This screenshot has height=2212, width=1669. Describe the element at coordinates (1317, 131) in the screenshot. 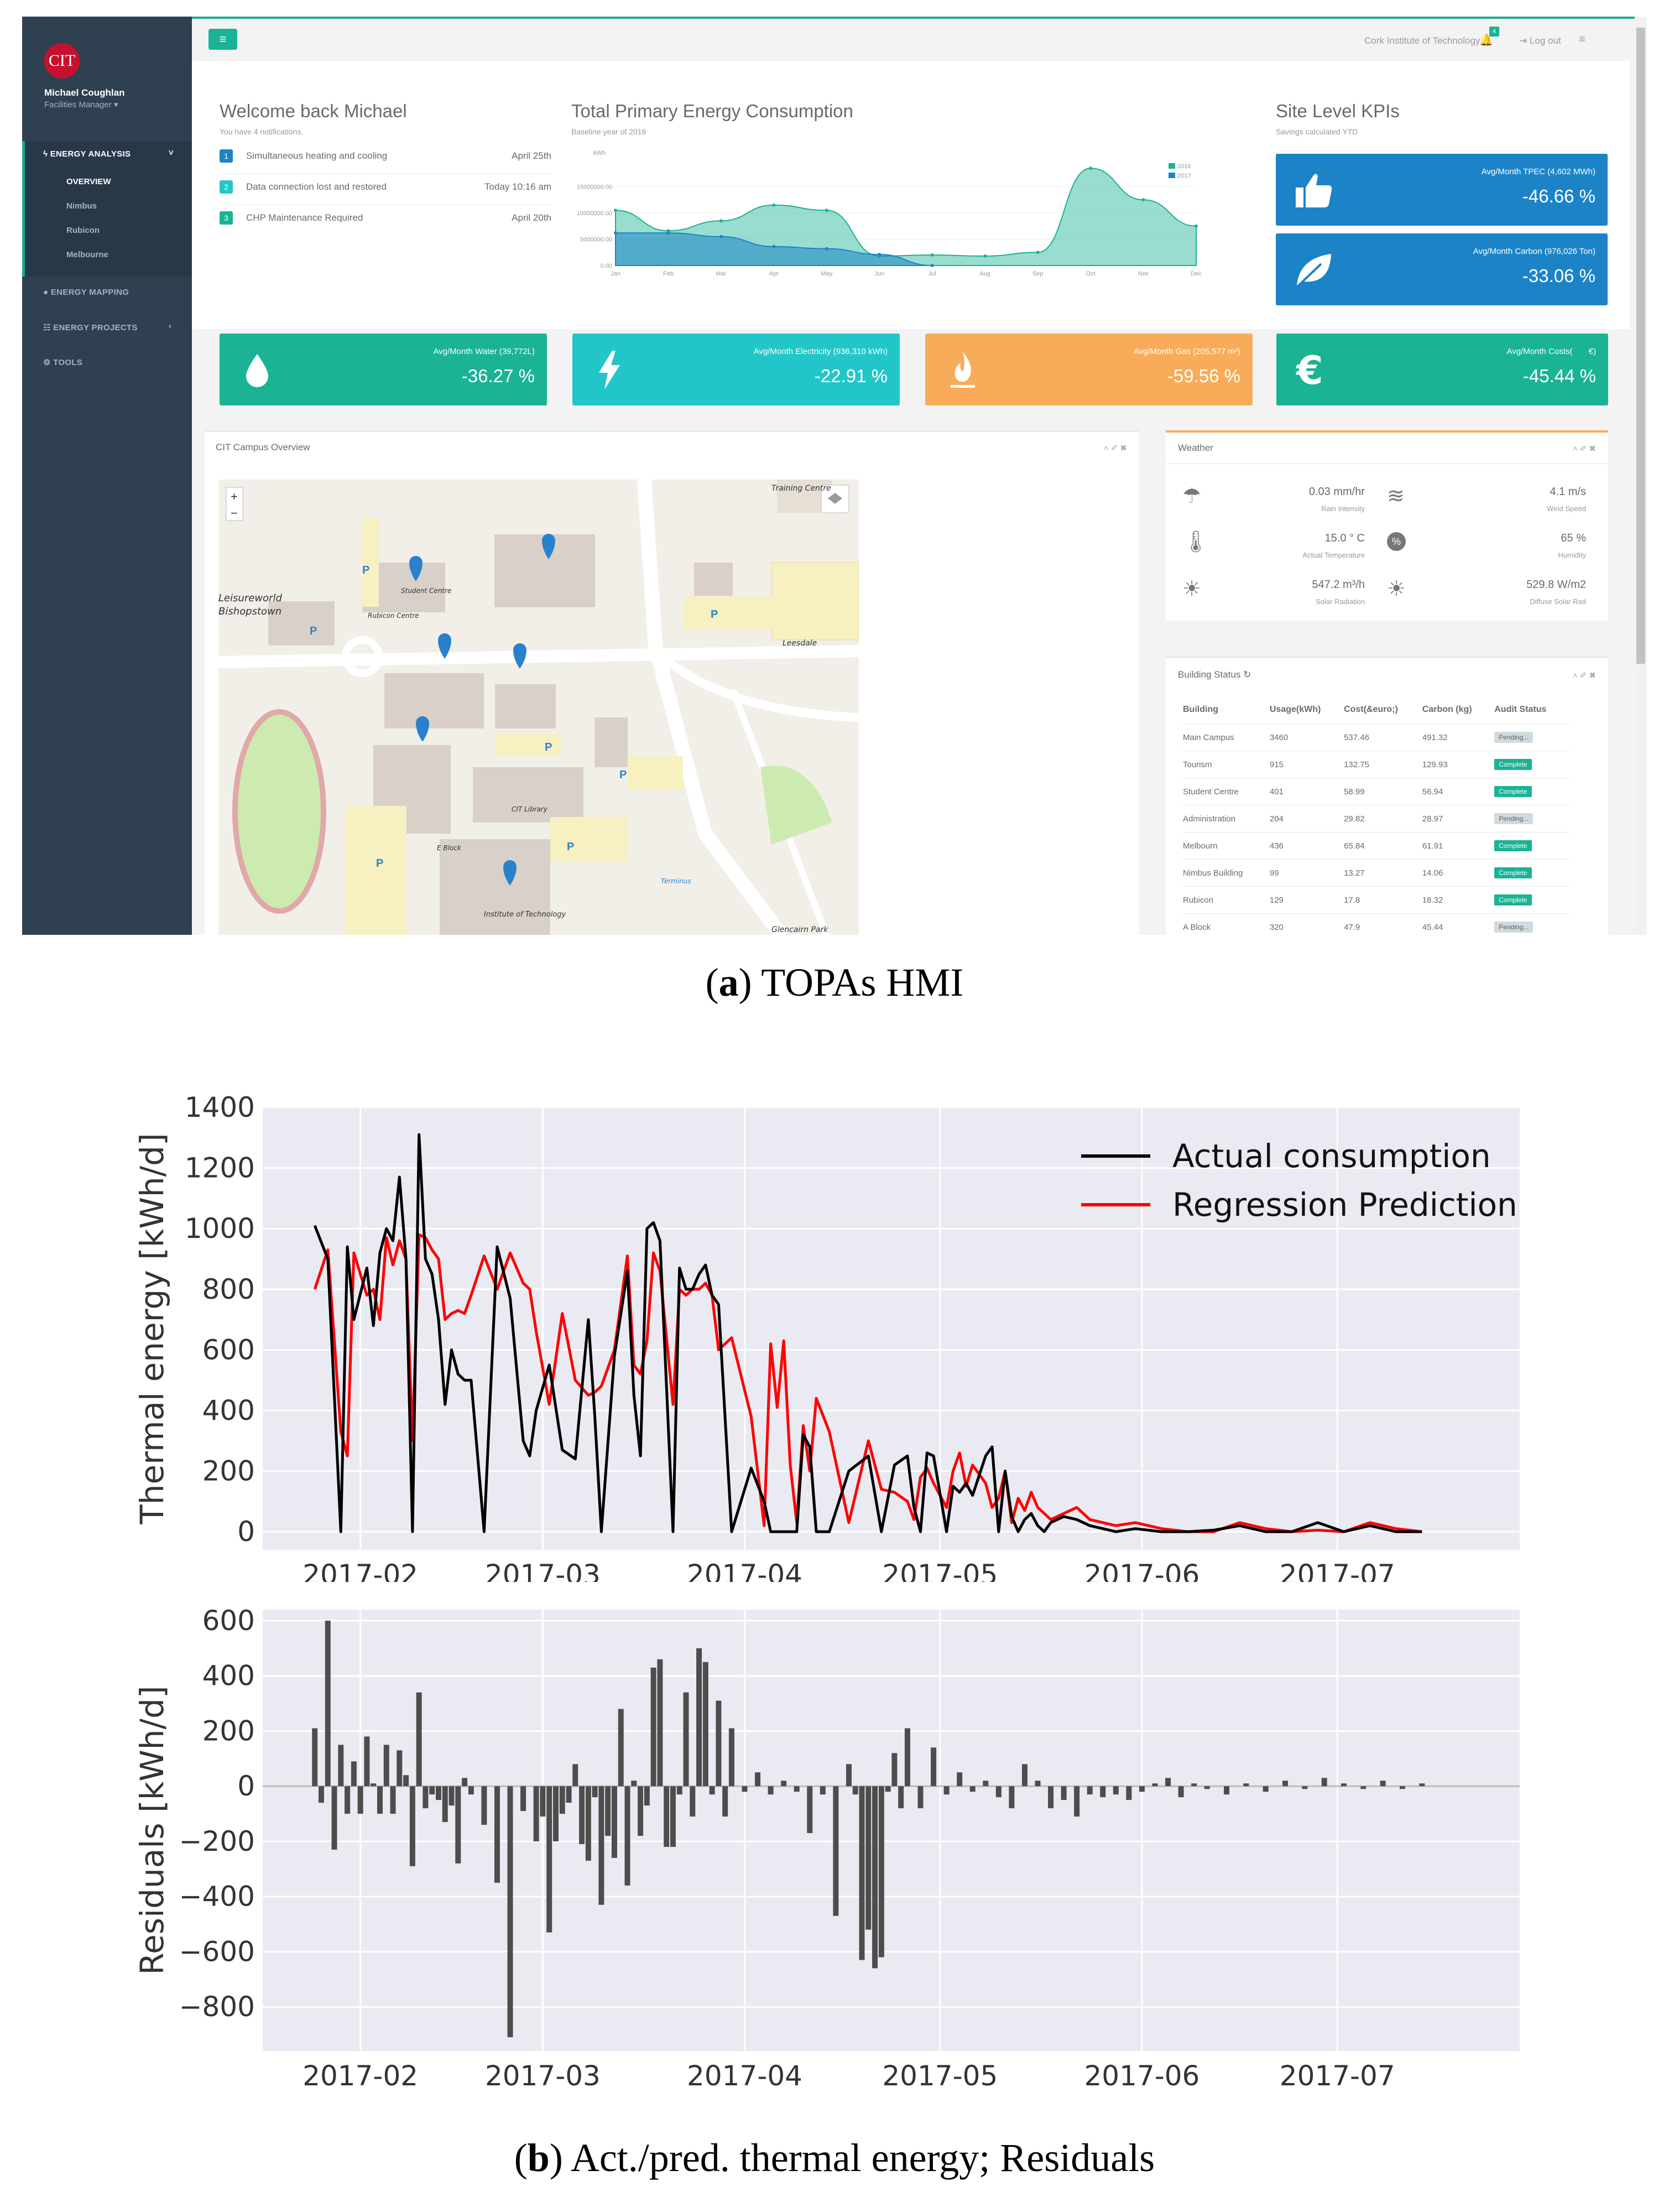

I see `site-kpis-subtitle: Savings calculated YTD` at that location.